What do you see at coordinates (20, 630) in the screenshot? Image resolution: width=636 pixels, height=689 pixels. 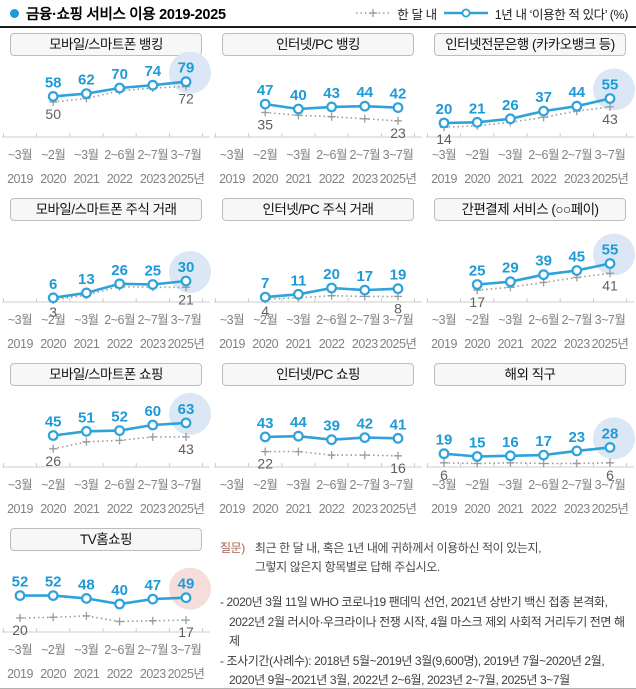 I see `month-value-label: 20` at bounding box center [20, 630].